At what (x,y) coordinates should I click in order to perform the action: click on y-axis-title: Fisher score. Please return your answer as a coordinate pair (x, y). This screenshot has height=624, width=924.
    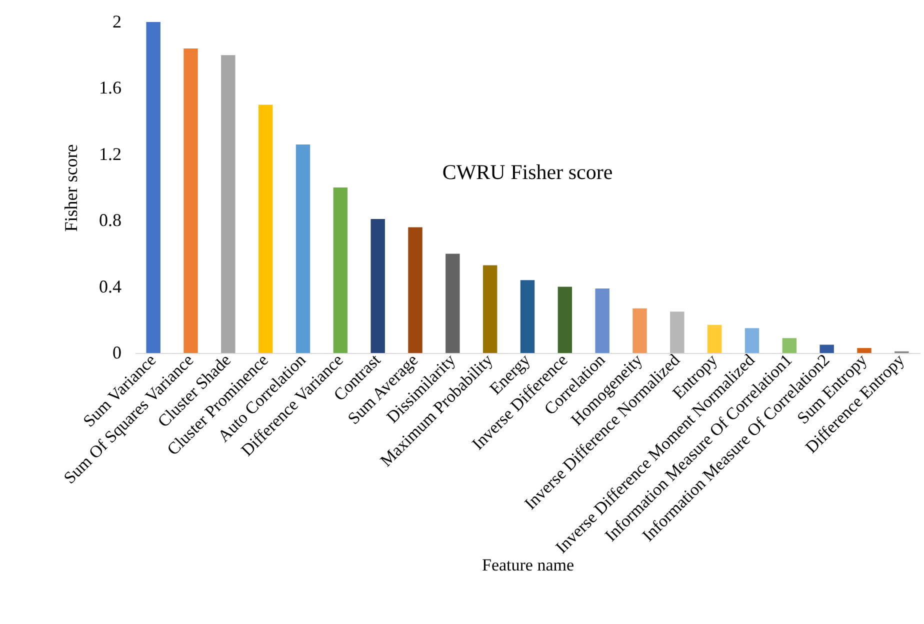
    Looking at the image, I should click on (71, 188).